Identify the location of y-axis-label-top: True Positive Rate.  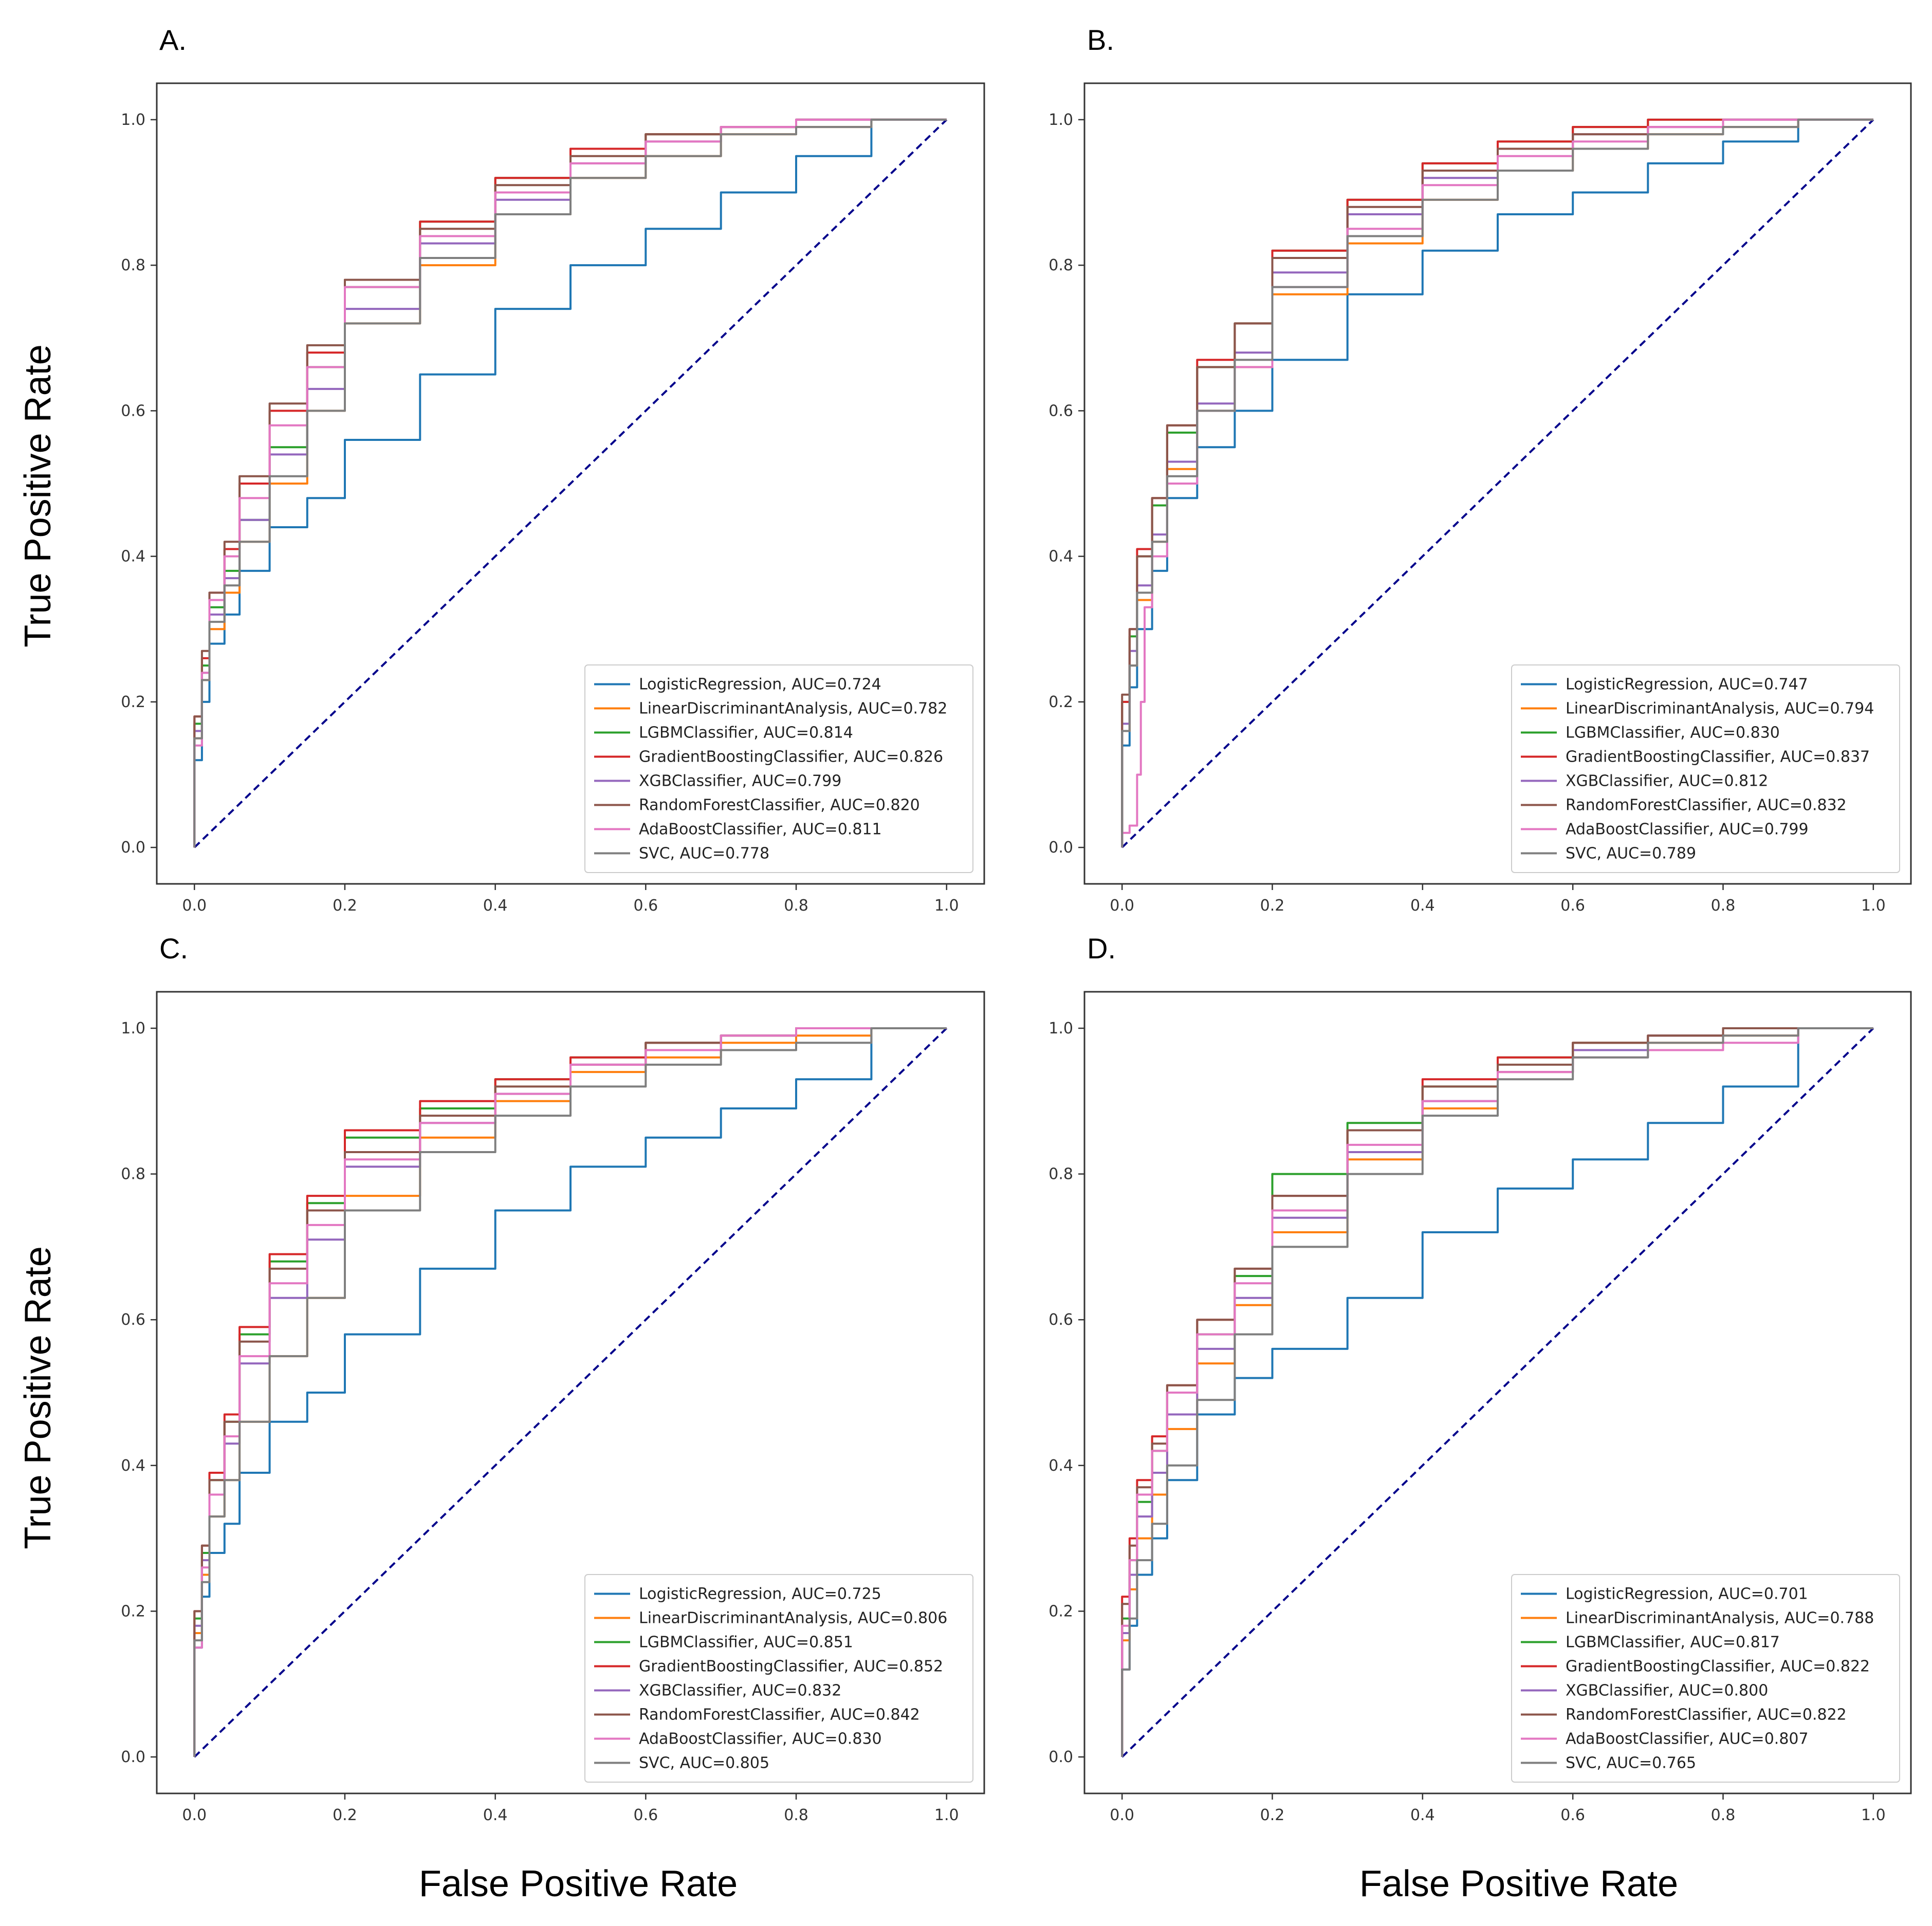
(38, 495).